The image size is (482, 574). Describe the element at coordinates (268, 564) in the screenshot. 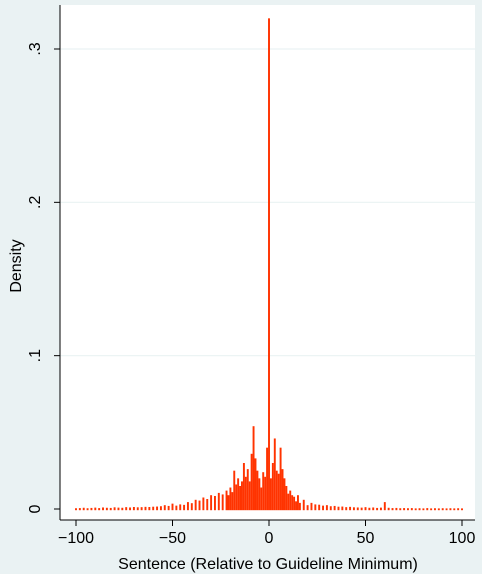

I see `x-axis-title: Sentence (Relative to Guideline Minimum)` at that location.